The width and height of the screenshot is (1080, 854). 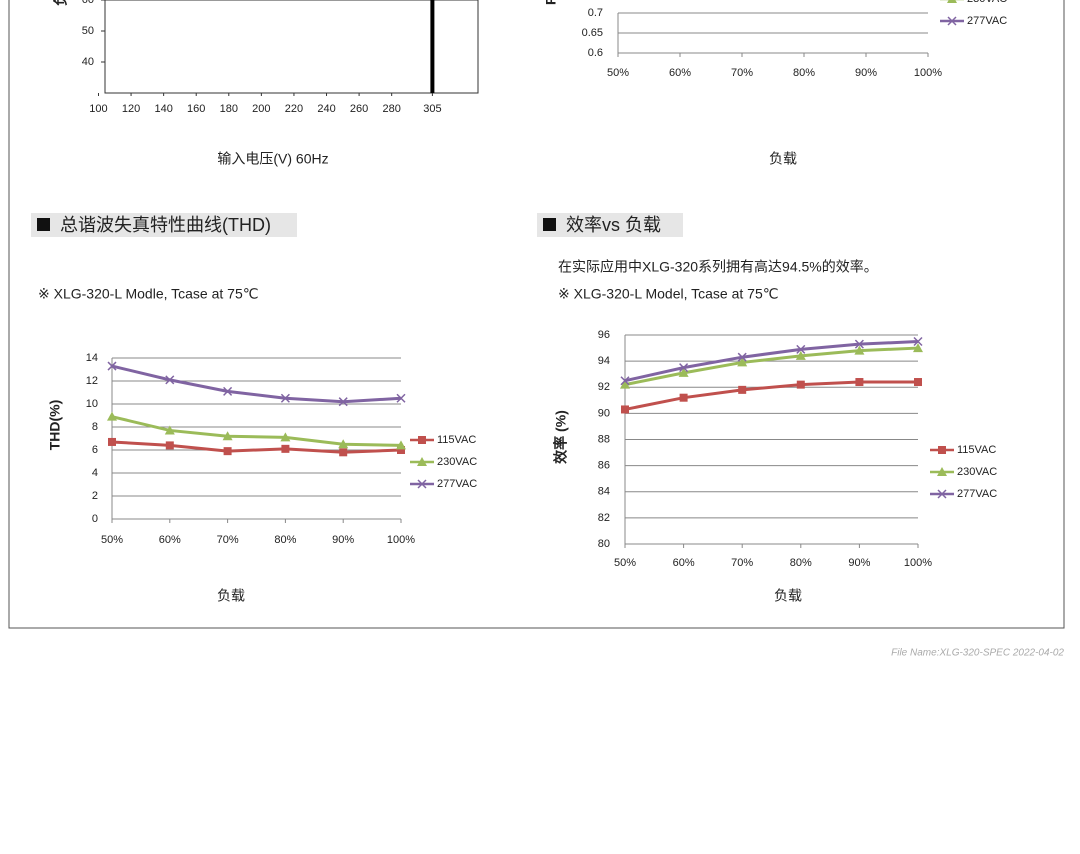 I want to click on y-tick-label: 14, so click(x=92, y=358).